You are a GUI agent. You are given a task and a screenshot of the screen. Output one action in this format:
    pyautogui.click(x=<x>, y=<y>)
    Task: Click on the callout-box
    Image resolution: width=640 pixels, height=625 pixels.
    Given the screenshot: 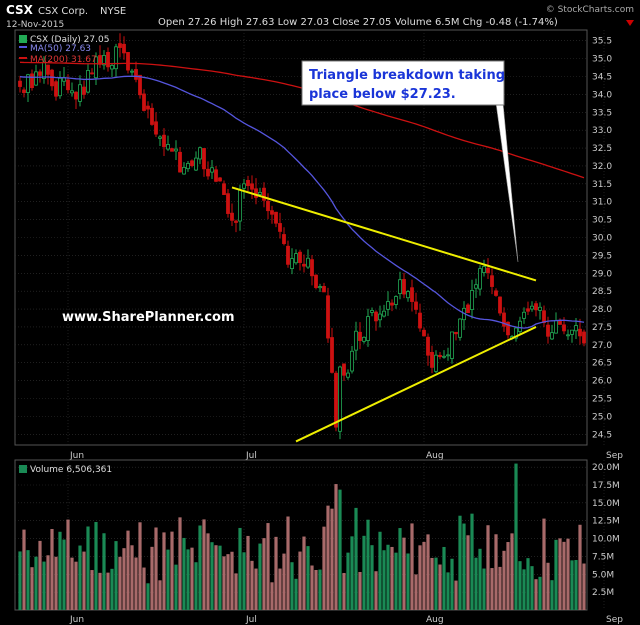 What is the action you would take?
    pyautogui.click(x=403, y=83)
    